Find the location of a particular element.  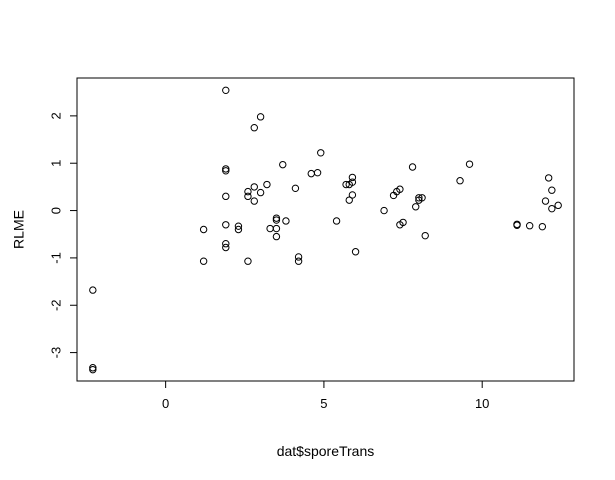

x-axis: 0 5 10 is located at coordinates (325, 395).